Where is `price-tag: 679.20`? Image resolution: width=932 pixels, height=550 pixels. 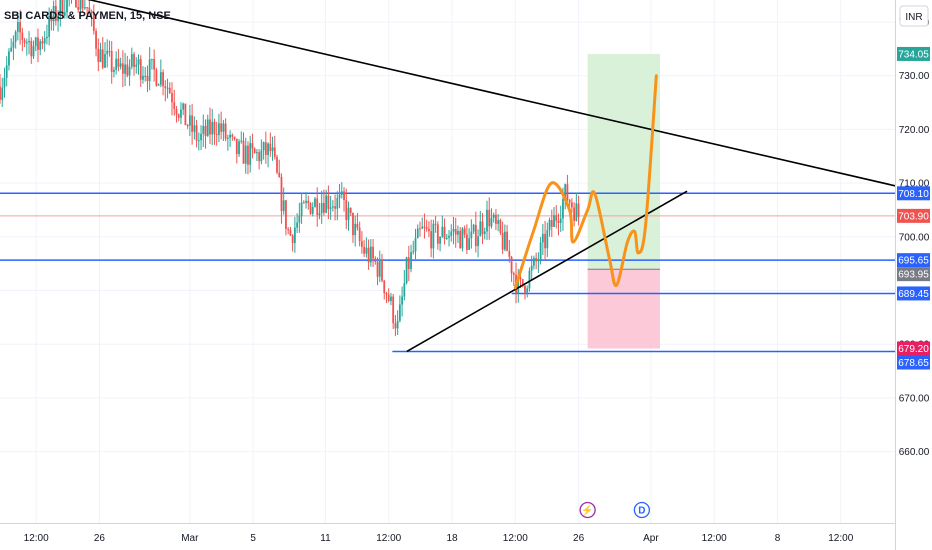
price-tag: 679.20 is located at coordinates (913, 349).